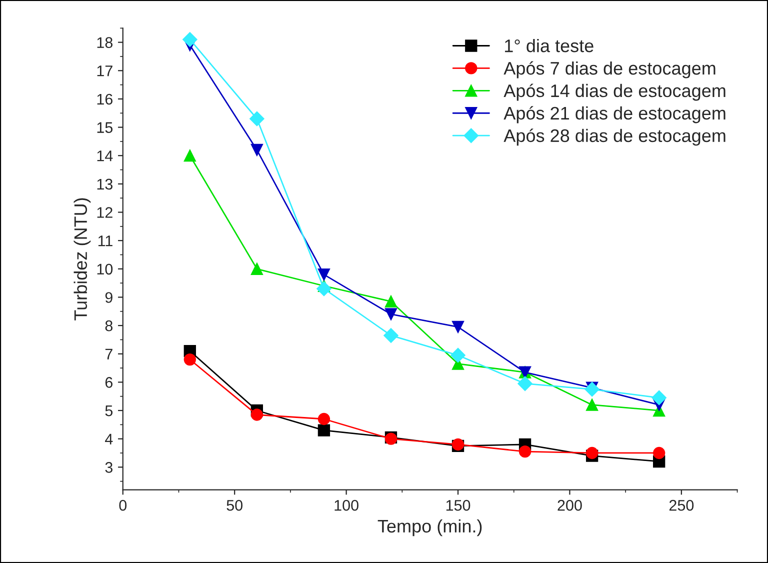 The width and height of the screenshot is (768, 563). I want to click on legend-label: Após 7 dias de estocagem, so click(610, 69).